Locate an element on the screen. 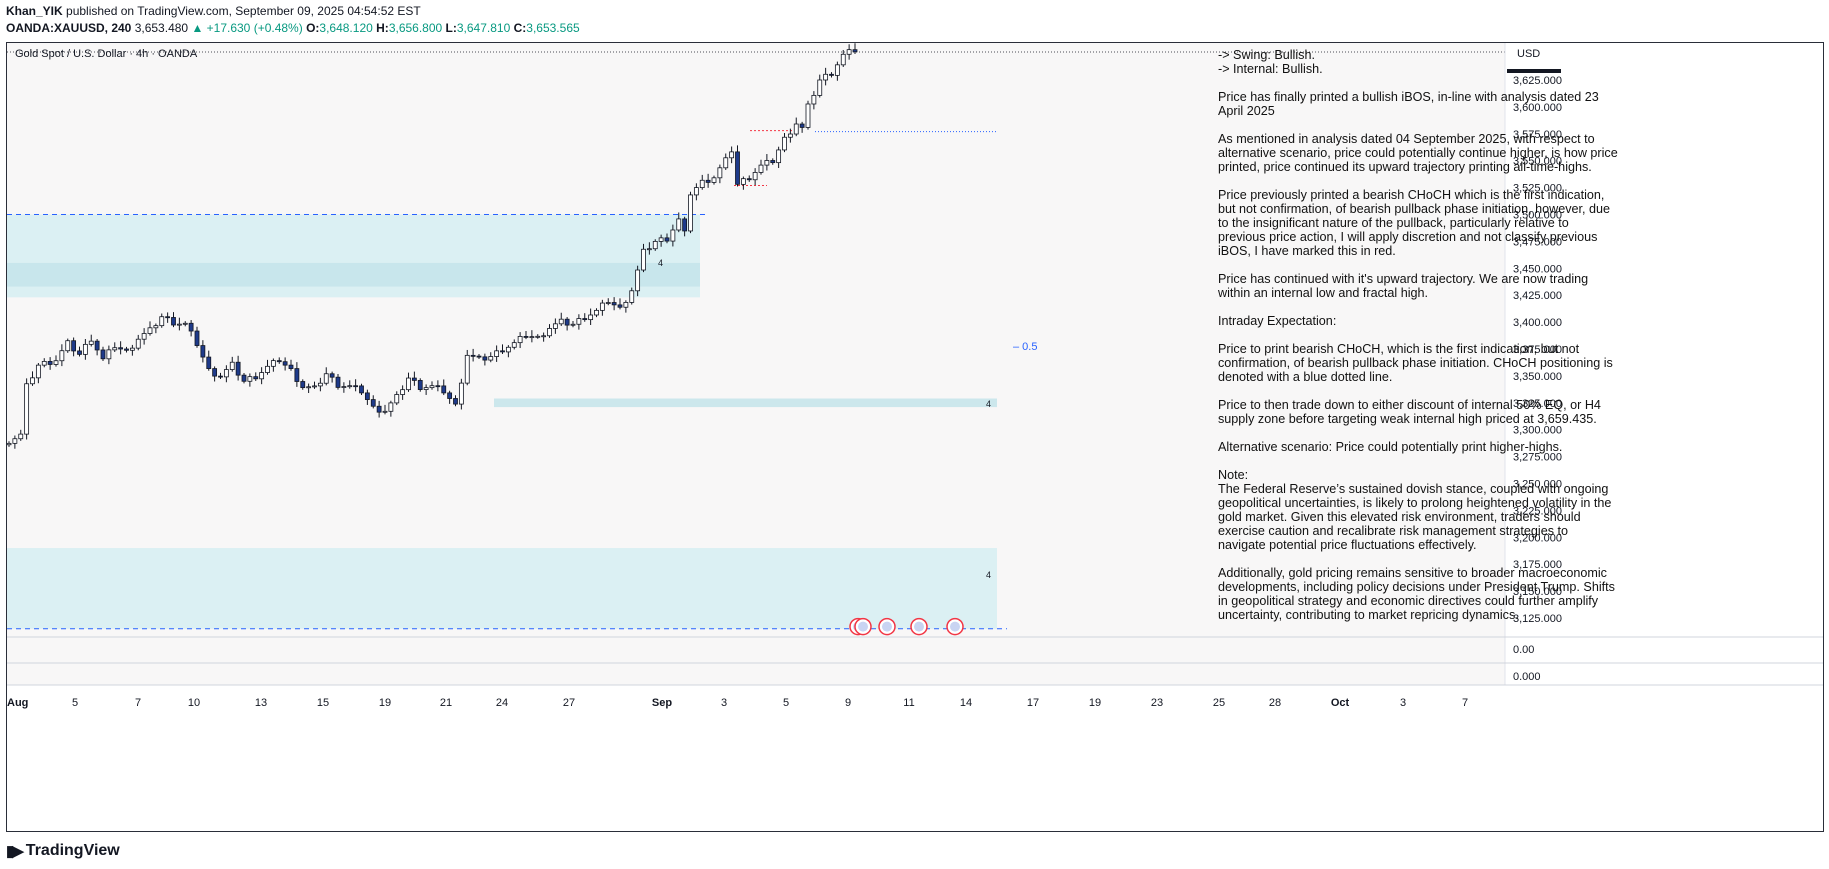  author-name: Khan_YIK is located at coordinates (34, 11).